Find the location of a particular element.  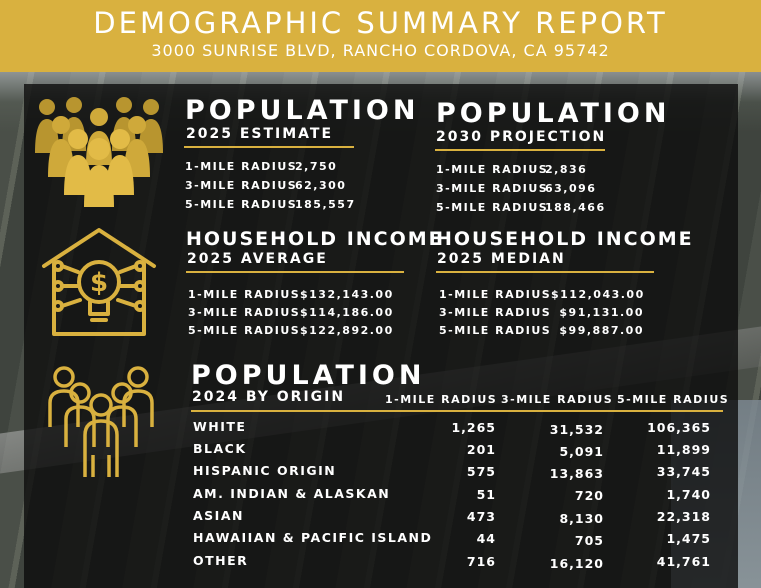

house-lightbulb-dollar-icon: $ is located at coordinates (99, 282).